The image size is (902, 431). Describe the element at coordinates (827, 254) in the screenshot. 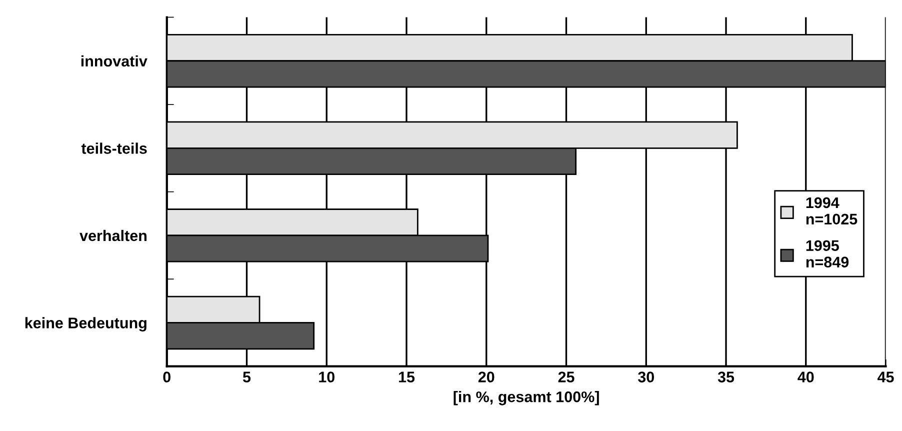

I see `legend-label: 1995 n=849` at that location.